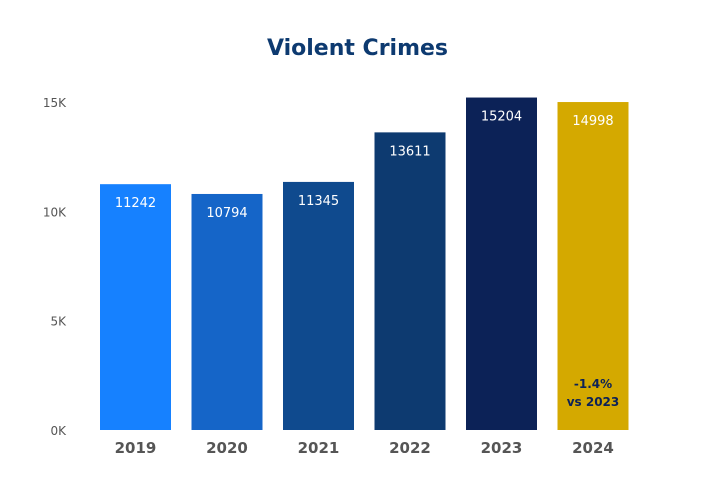 The width and height of the screenshot is (715, 497). I want to click on x-tick-label: 2019, so click(136, 448).